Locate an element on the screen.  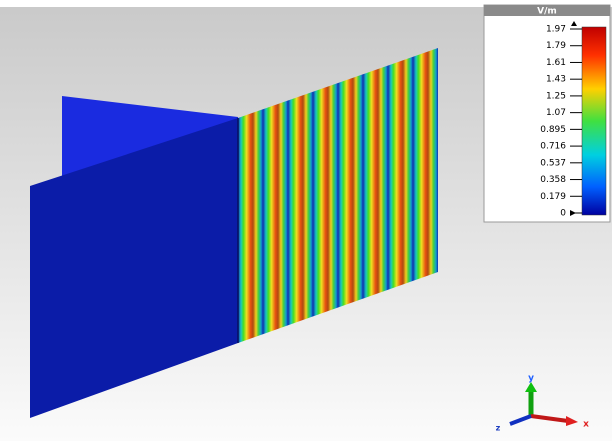
y-arrow-head is located at coordinates (531, 387).